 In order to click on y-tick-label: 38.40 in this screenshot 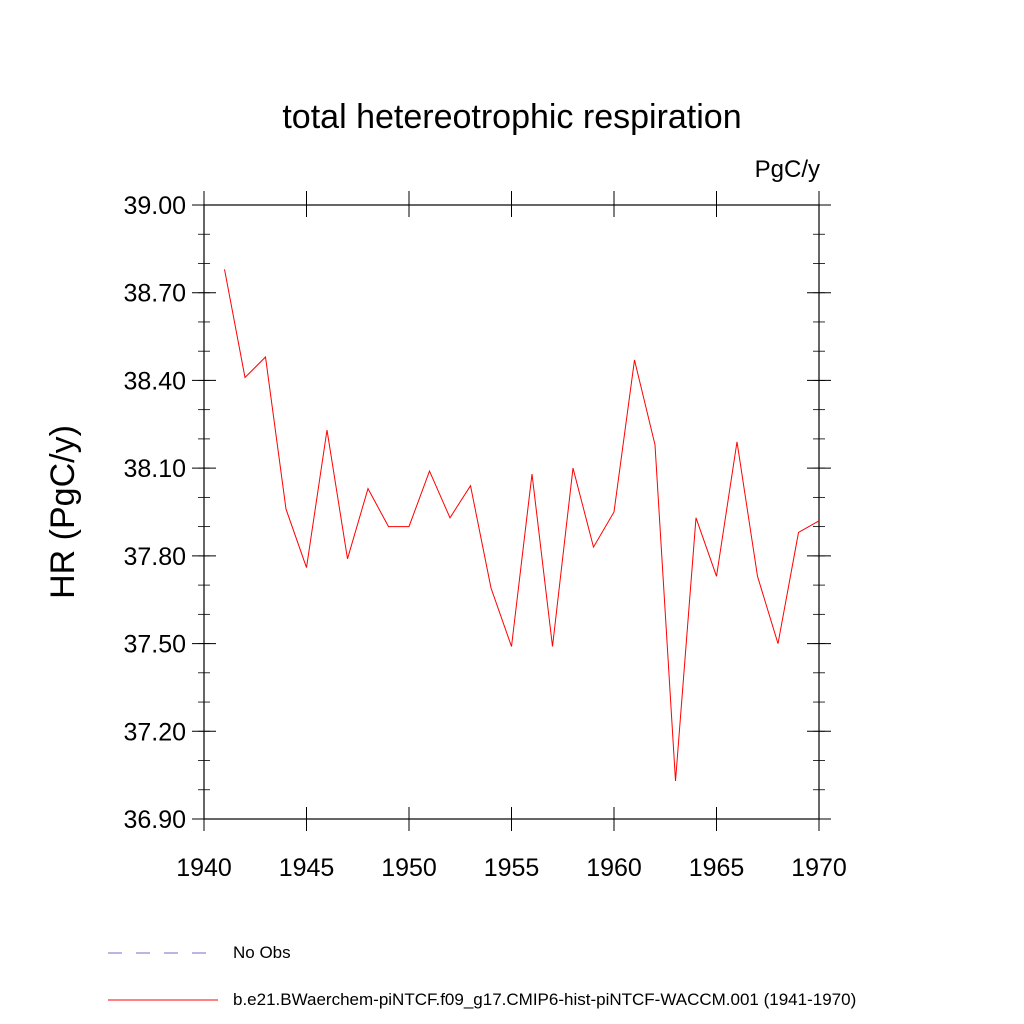, I will do `click(154, 381)`.